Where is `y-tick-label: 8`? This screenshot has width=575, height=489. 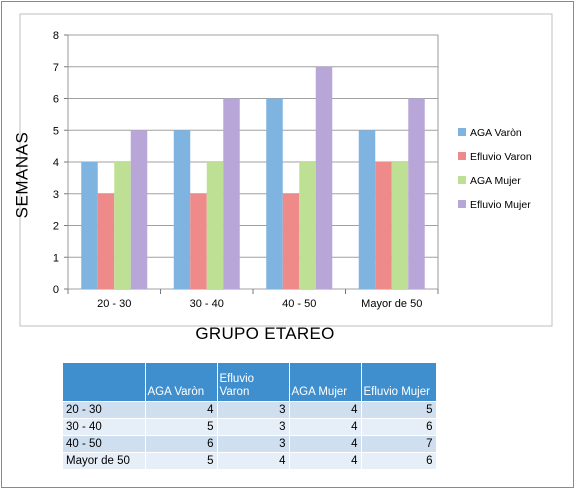 y-tick-label: 8 is located at coordinates (56, 36).